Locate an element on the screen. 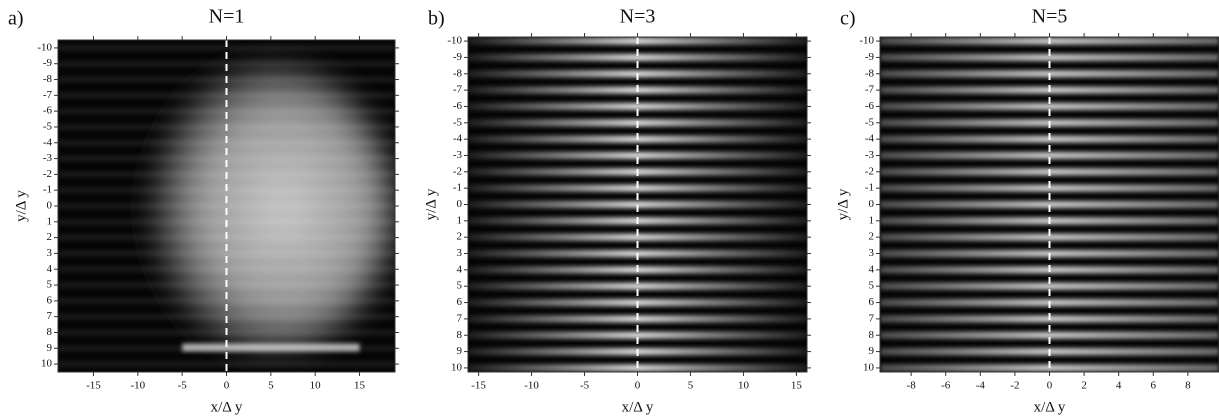 This screenshot has width=1219, height=418. x-tick-label: 4 is located at coordinates (1119, 386).